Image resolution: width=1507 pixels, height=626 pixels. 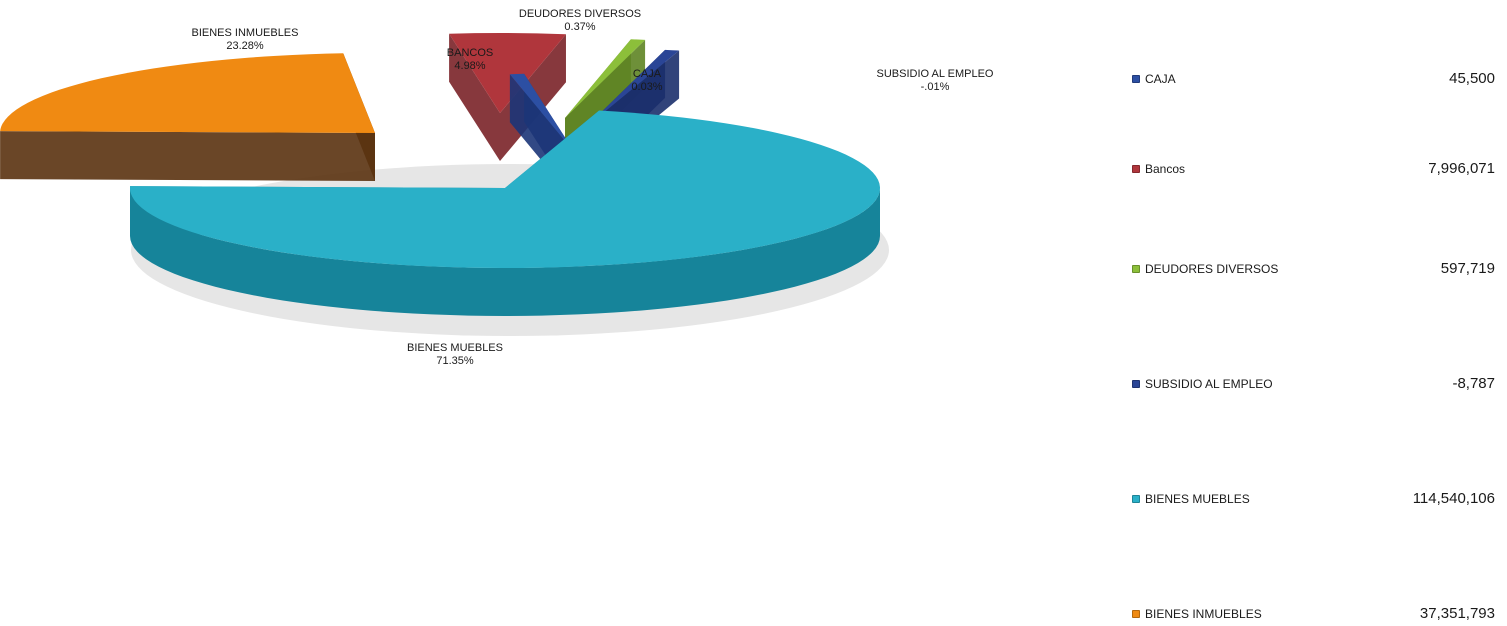 I want to click on legend-item-bancos: Bancos 7,996,071, so click(x=1297, y=170).